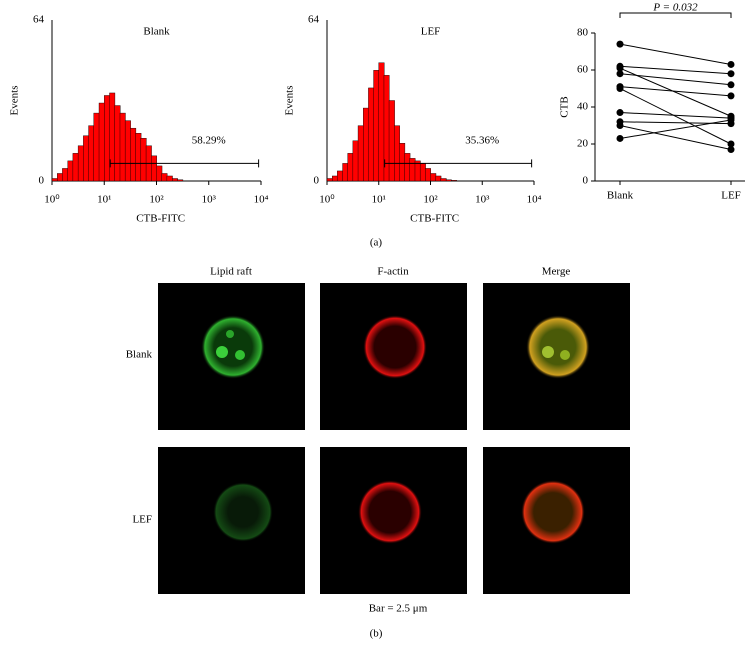  What do you see at coordinates (142, 520) in the screenshot?
I see `row-label: LEF` at bounding box center [142, 520].